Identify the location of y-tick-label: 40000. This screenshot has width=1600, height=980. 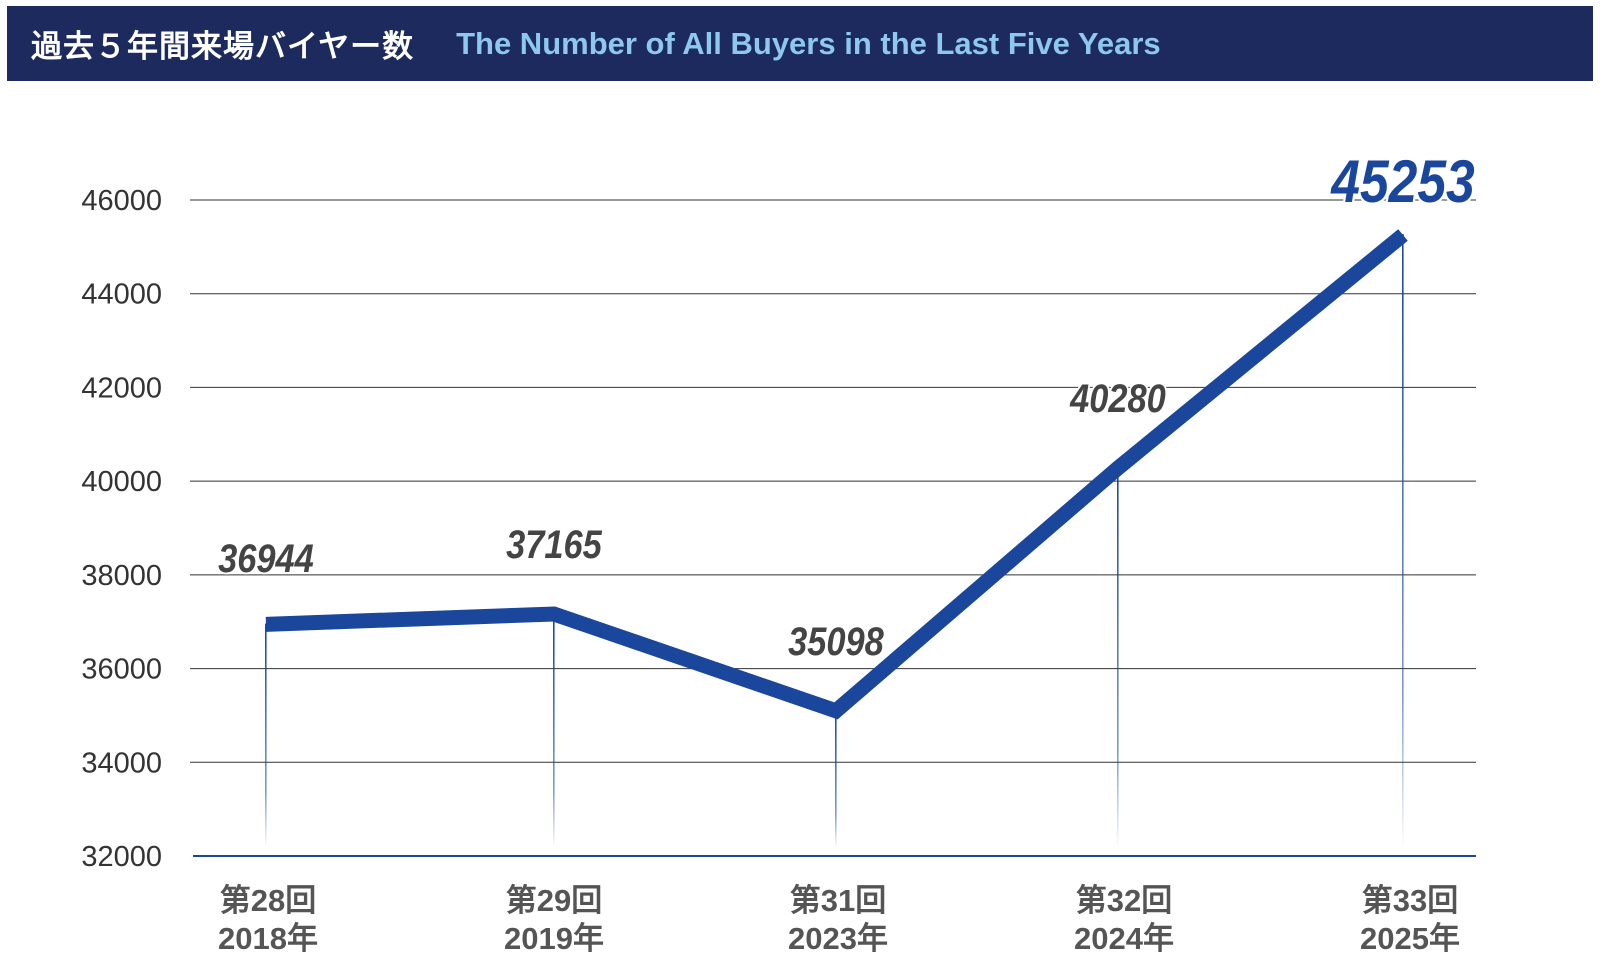
(121, 482).